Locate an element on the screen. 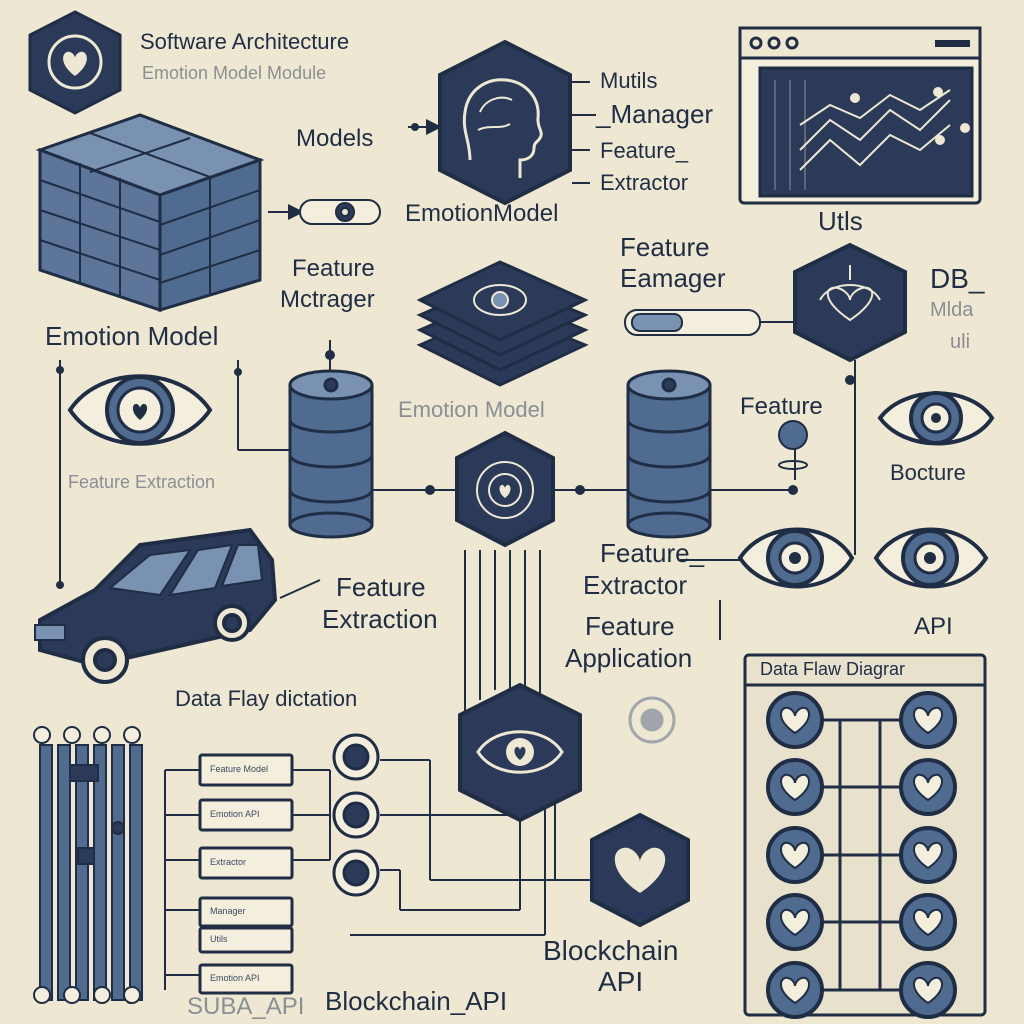  label-emotionmodel: EmotionModel is located at coordinates (482, 213).